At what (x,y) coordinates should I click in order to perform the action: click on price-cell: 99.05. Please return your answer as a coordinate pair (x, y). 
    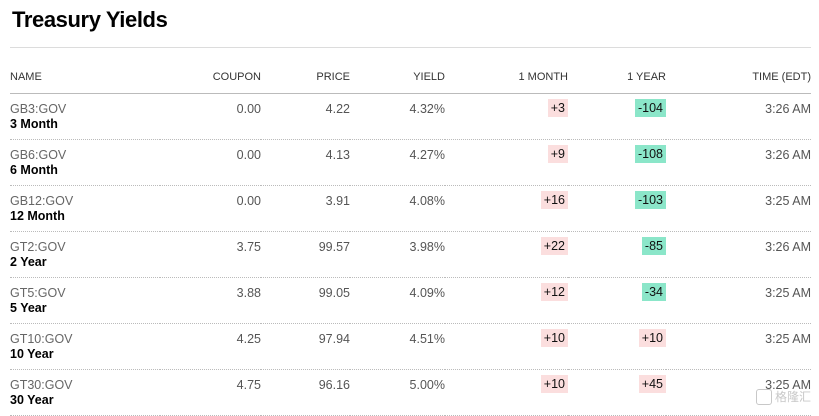
    Looking at the image, I should click on (305, 300).